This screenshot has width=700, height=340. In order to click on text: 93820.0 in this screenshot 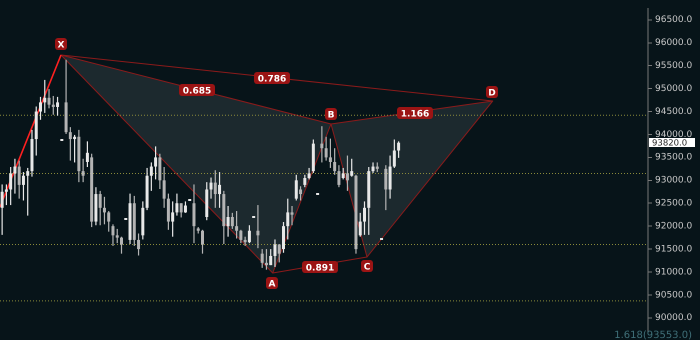, I will do `click(670, 143)`.